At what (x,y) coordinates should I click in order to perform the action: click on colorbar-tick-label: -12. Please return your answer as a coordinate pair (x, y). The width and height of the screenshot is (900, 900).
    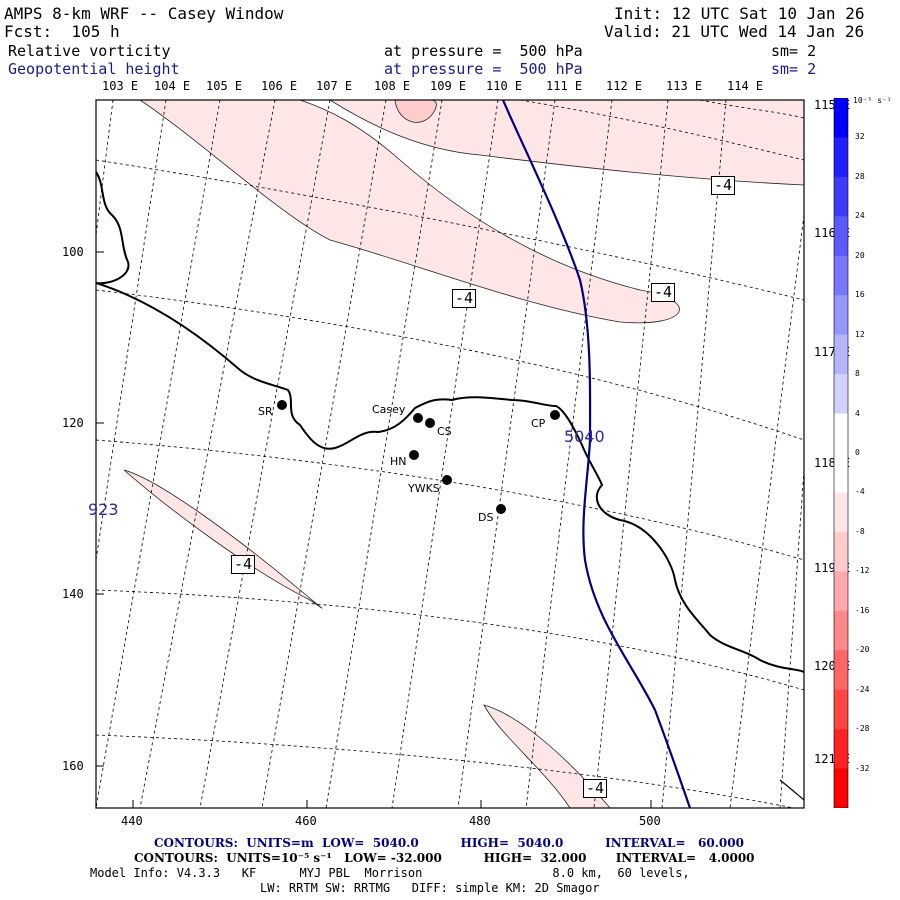
    Looking at the image, I should click on (862, 571).